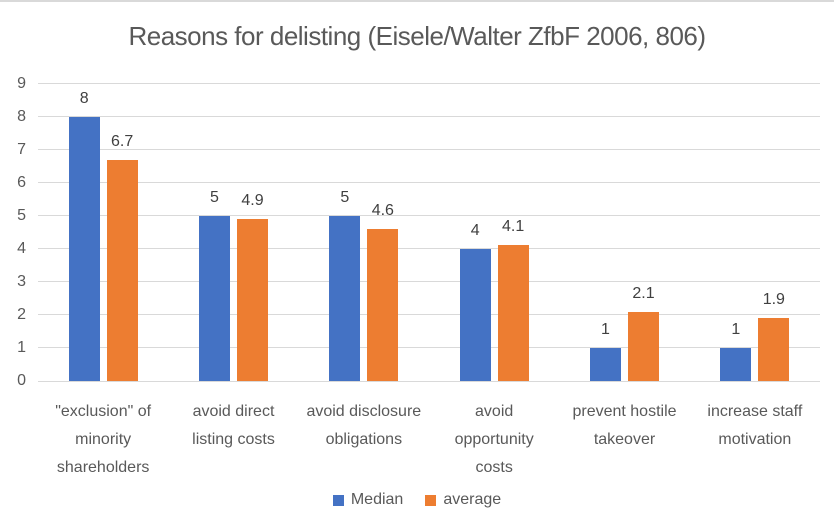 This screenshot has height=526, width=834. I want to click on x-category-label-5: increase staff motivation, so click(755, 425).